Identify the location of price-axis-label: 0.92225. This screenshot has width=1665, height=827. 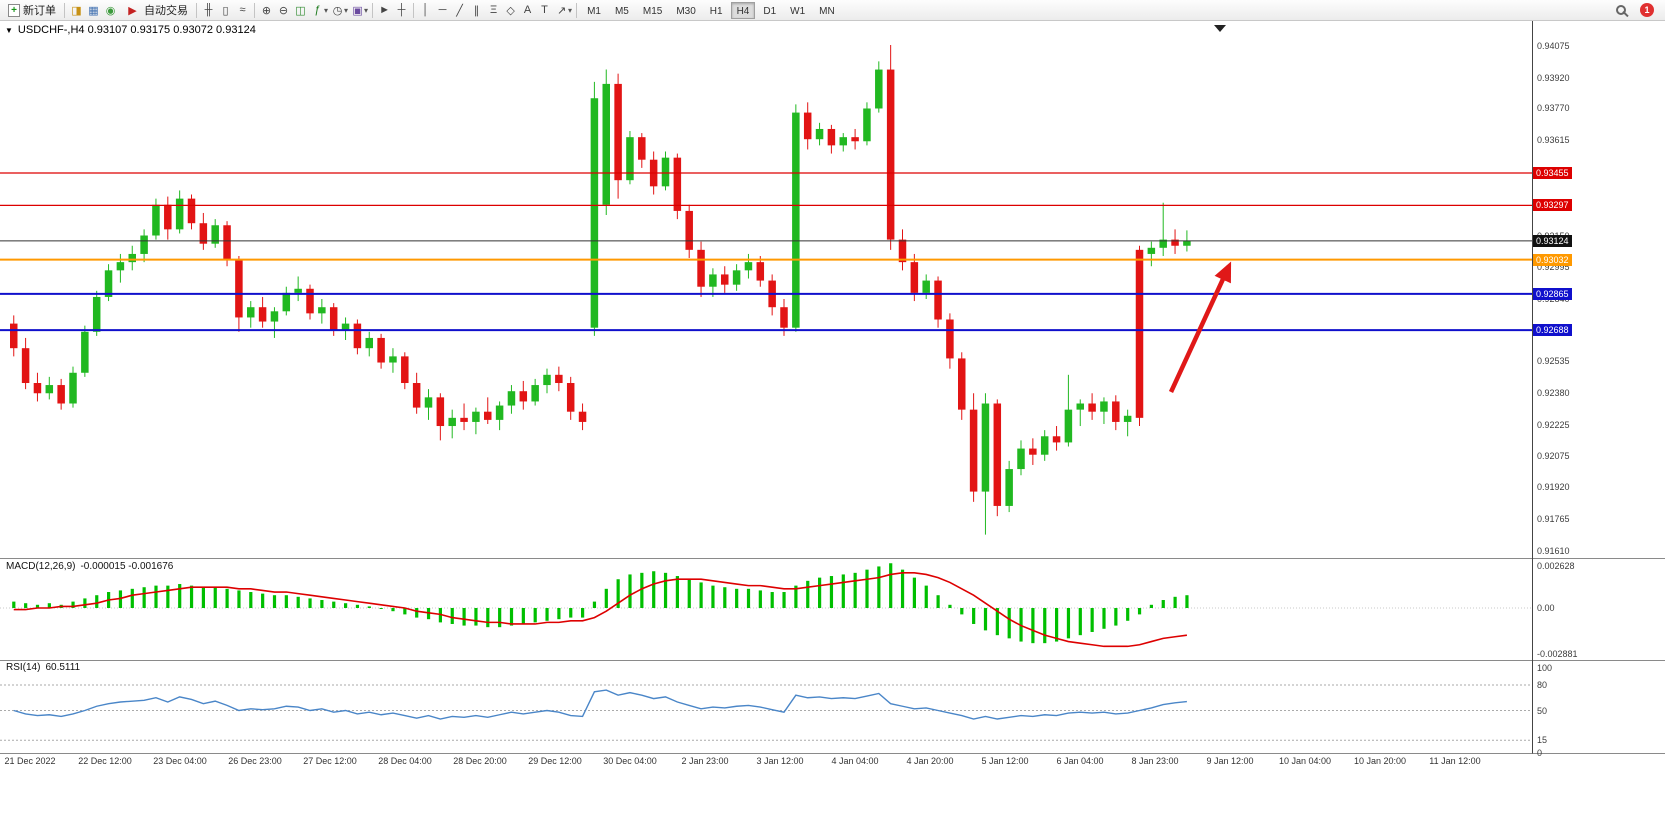
(1553, 425).